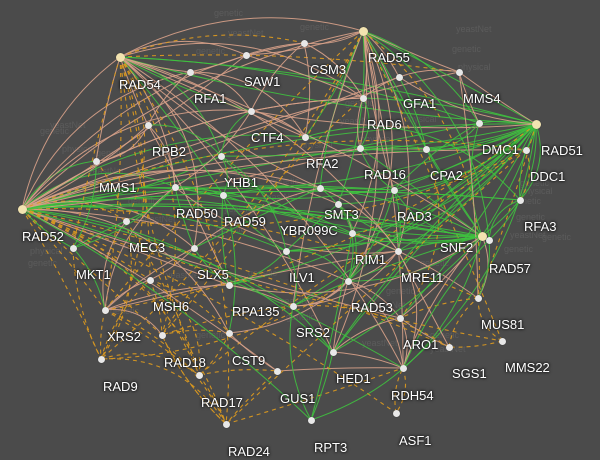  Describe the element at coordinates (185, 362) in the screenshot. I see `graph-node-label-rad18: RAD18` at that location.